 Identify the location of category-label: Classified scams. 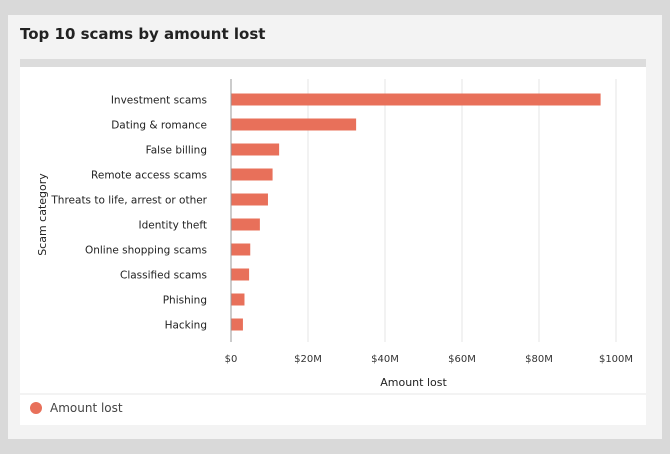
(163, 276).